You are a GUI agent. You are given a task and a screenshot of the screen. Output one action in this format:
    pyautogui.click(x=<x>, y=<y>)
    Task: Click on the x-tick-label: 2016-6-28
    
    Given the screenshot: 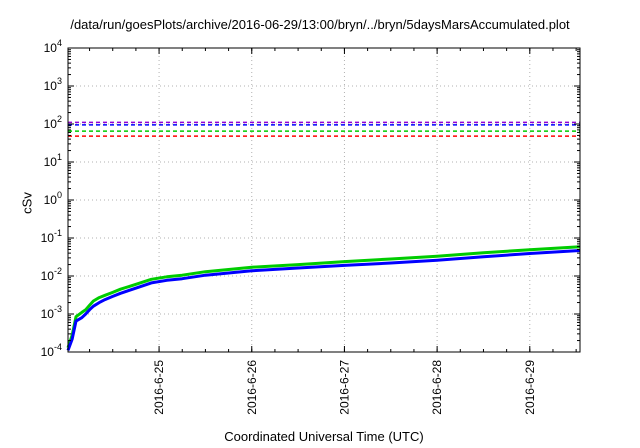 What is the action you would take?
    pyautogui.click(x=437, y=387)
    